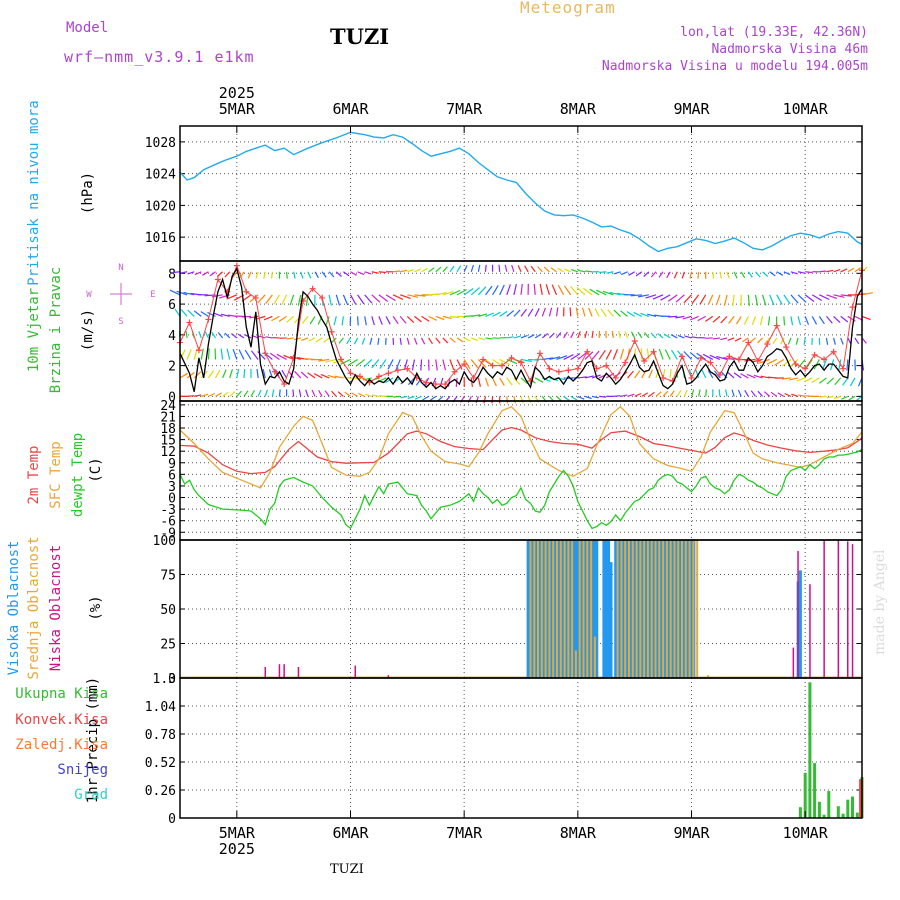  What do you see at coordinates (93, 740) in the screenshot?
I see `precip-axis-title: 1hr Precip (mm)` at bounding box center [93, 740].